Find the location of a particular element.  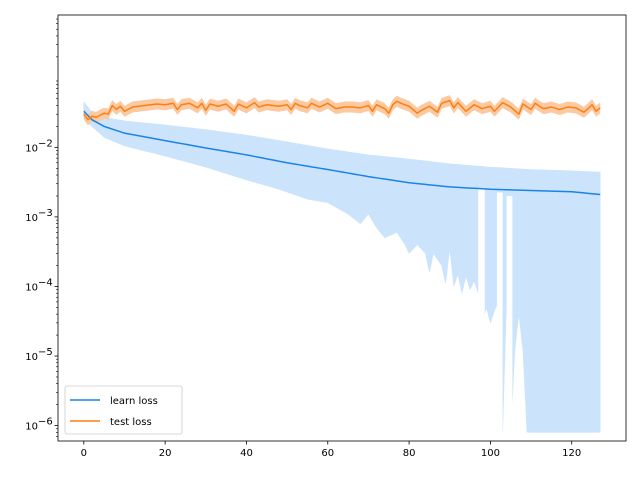

x-tick-label: 20 is located at coordinates (165, 453).